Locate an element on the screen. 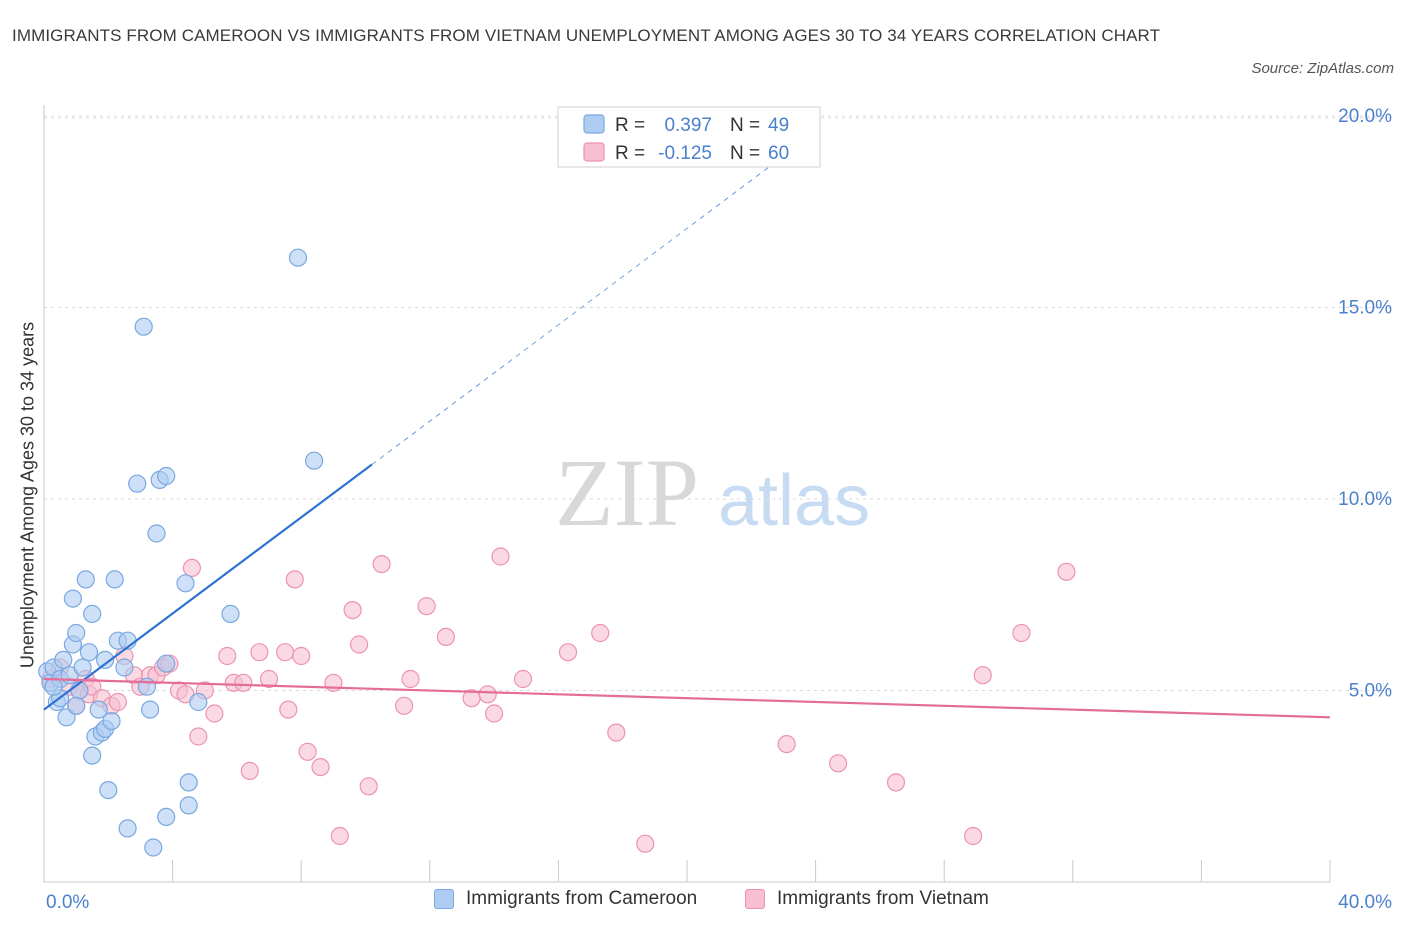 The height and width of the screenshot is (930, 1406). source-credit: Source: ZipAtlas.com is located at coordinates (1322, 68).